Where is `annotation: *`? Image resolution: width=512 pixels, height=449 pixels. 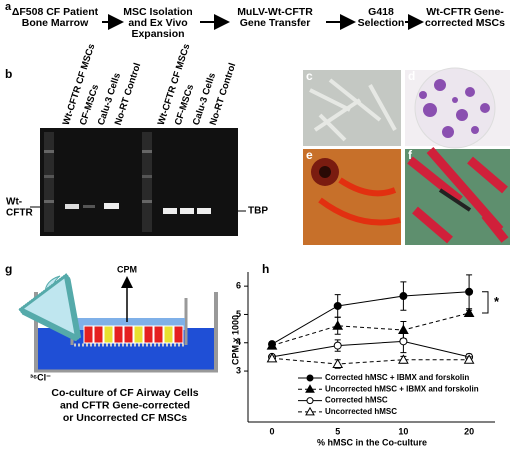
annotation: * is located at coordinates (497, 301).